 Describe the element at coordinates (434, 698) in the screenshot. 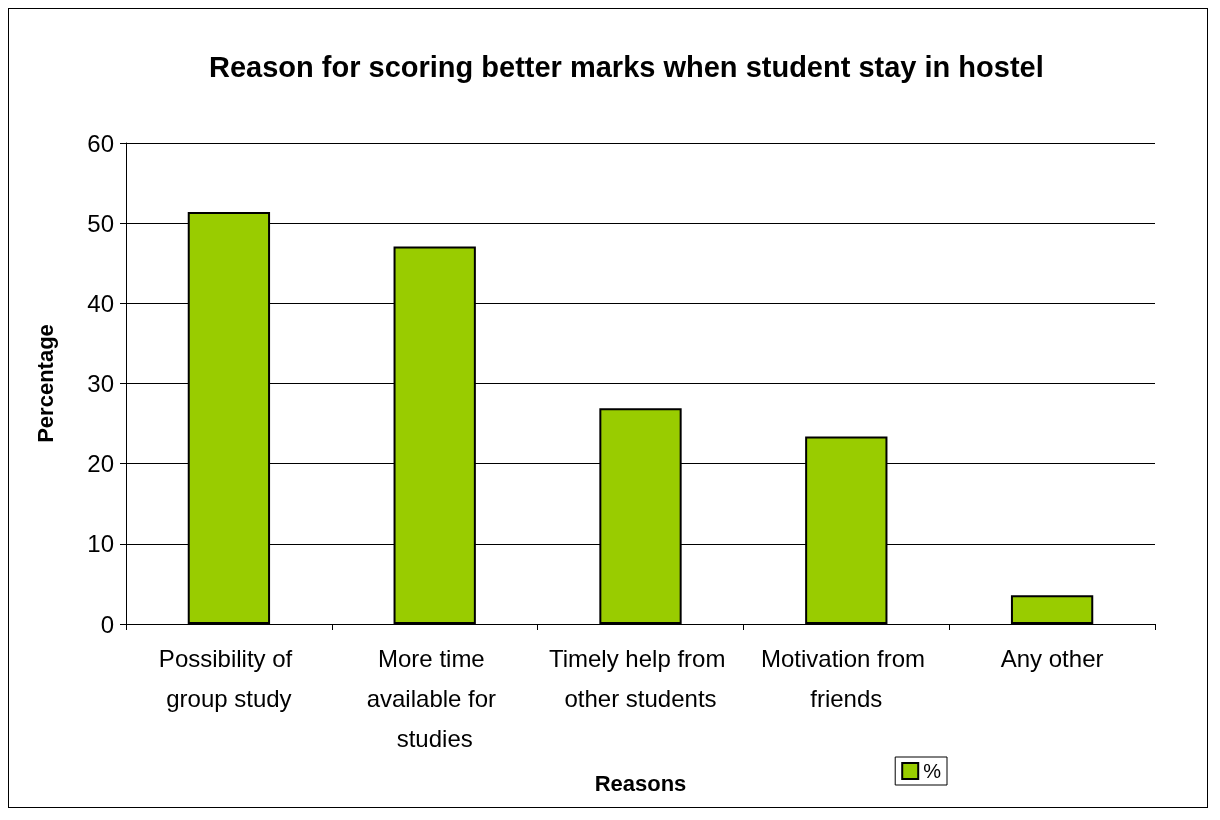

I see `x-tick-label: More time available for studies` at that location.